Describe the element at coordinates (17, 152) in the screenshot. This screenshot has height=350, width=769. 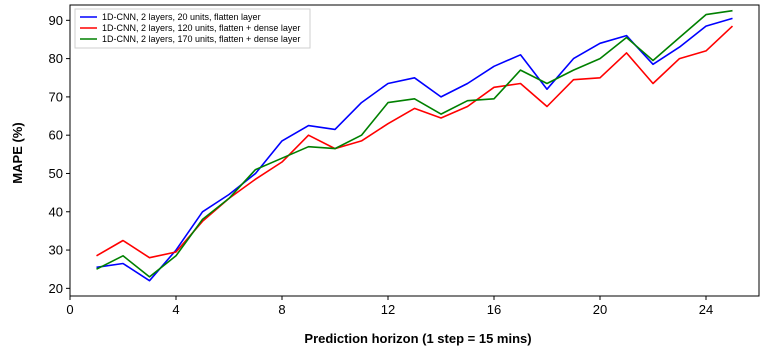
I see `y-axis-title: MAPE (%)` at that location.